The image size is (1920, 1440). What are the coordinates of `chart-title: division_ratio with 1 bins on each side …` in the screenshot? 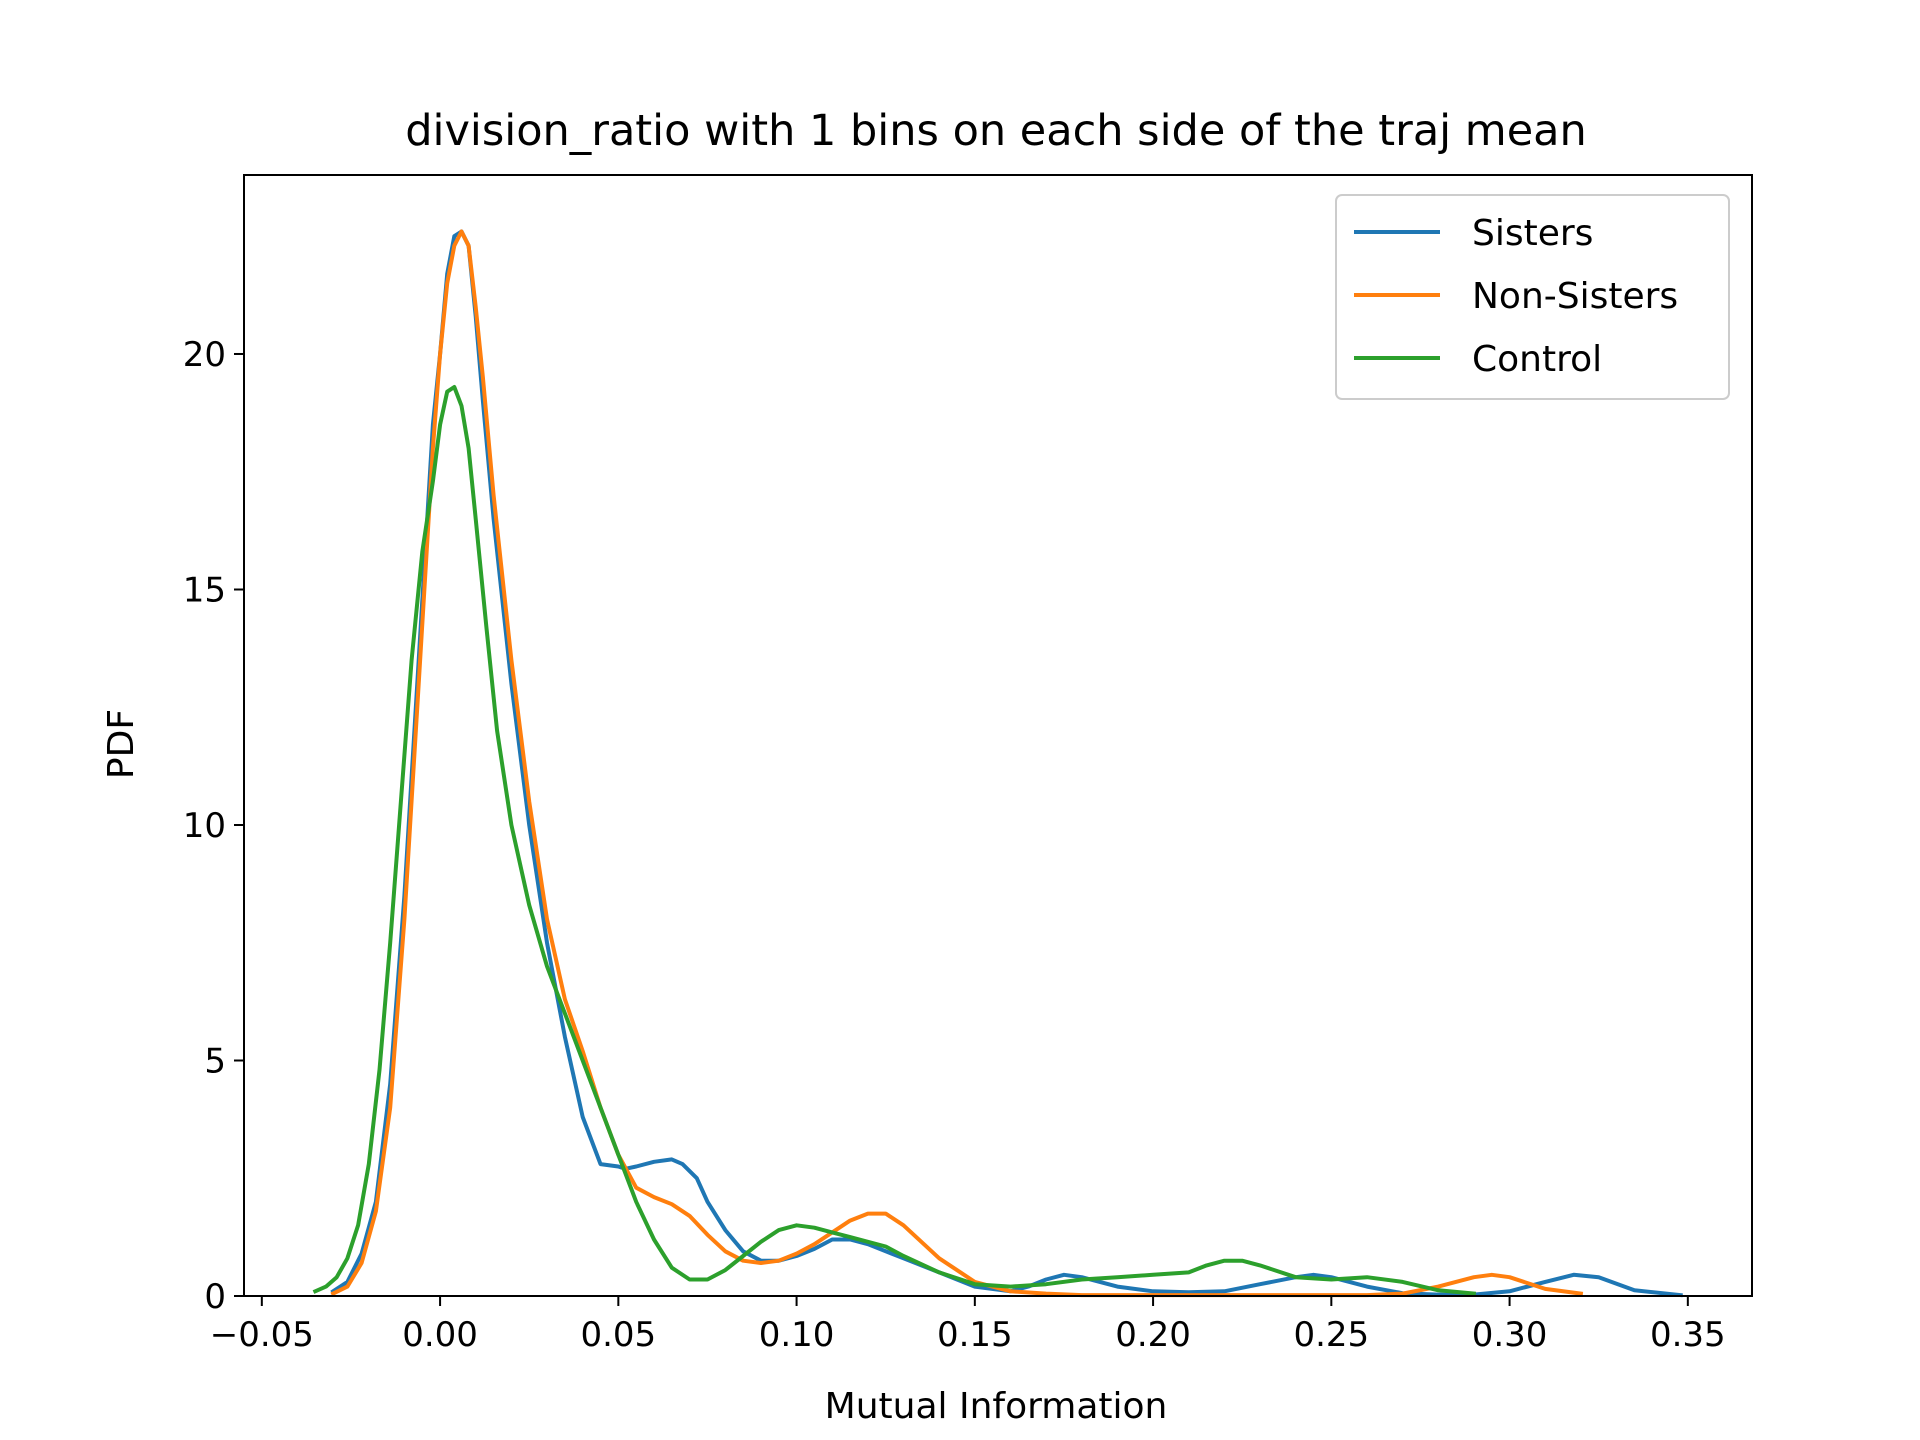 It's located at (996, 131).